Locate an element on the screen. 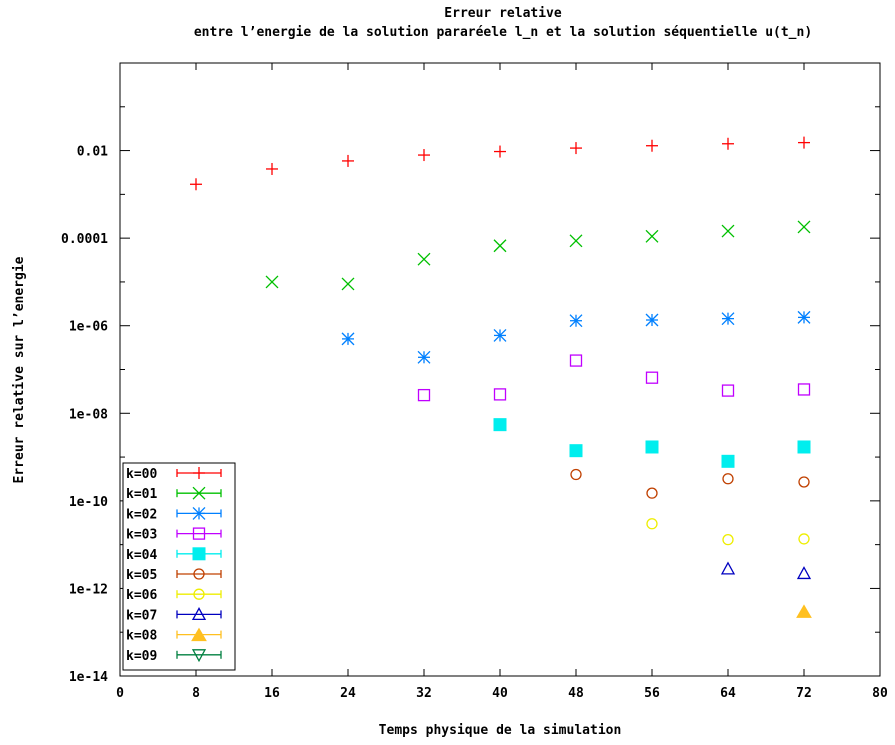 The image size is (895, 745). x-tick-label: 24 is located at coordinates (348, 693).